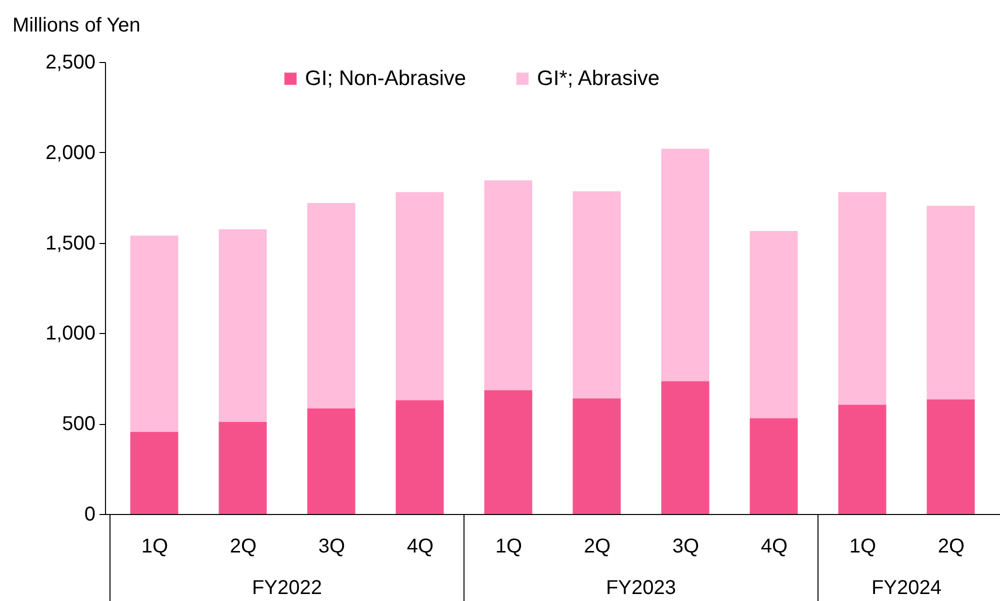 This screenshot has width=1000, height=601. What do you see at coordinates (598, 78) in the screenshot?
I see `legend-label: GI*; Abrasive` at bounding box center [598, 78].